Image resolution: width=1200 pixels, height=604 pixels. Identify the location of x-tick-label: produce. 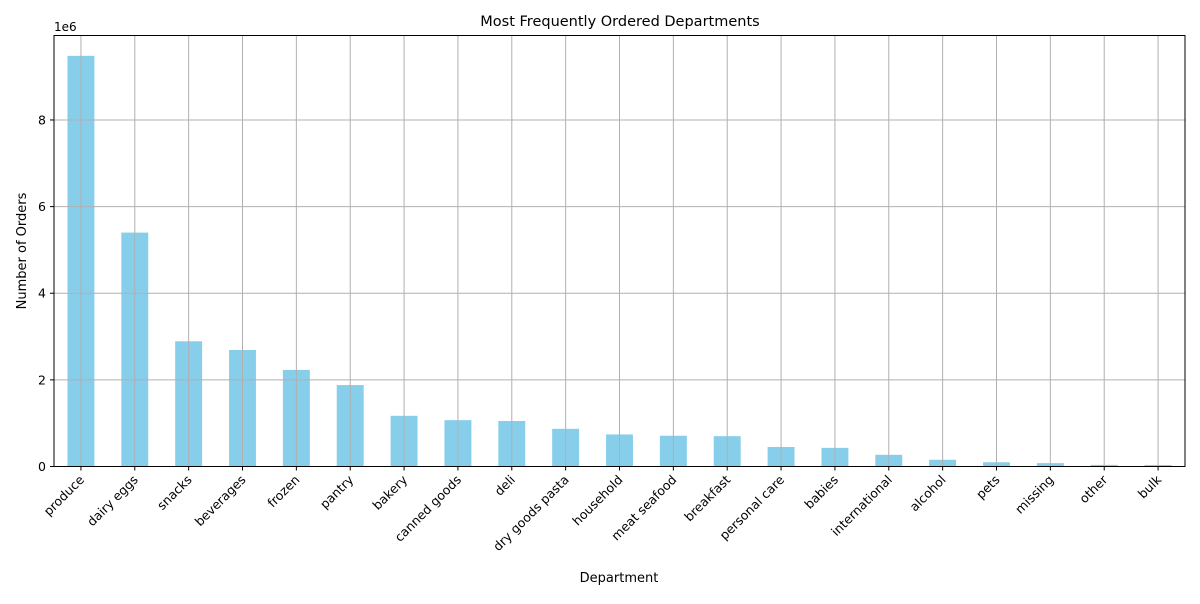
(63, 495).